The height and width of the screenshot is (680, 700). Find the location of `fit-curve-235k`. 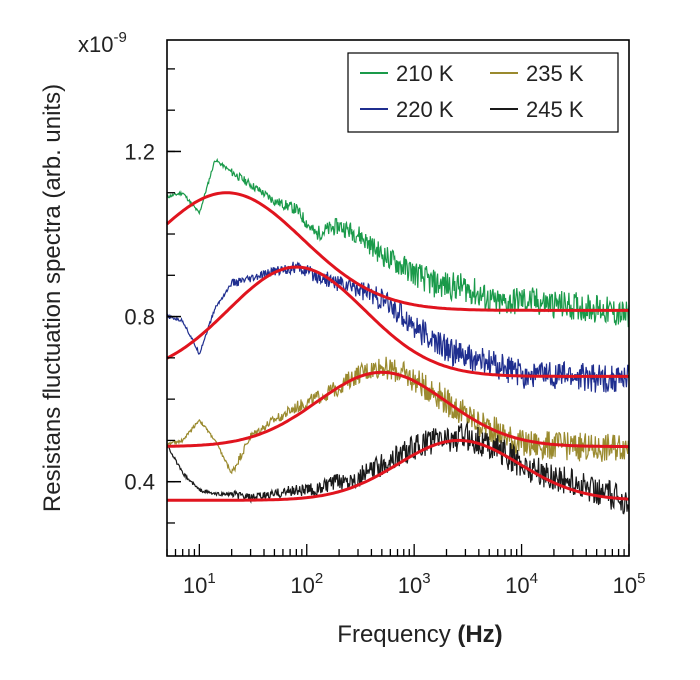

fit-curve-235k is located at coordinates (398, 409).